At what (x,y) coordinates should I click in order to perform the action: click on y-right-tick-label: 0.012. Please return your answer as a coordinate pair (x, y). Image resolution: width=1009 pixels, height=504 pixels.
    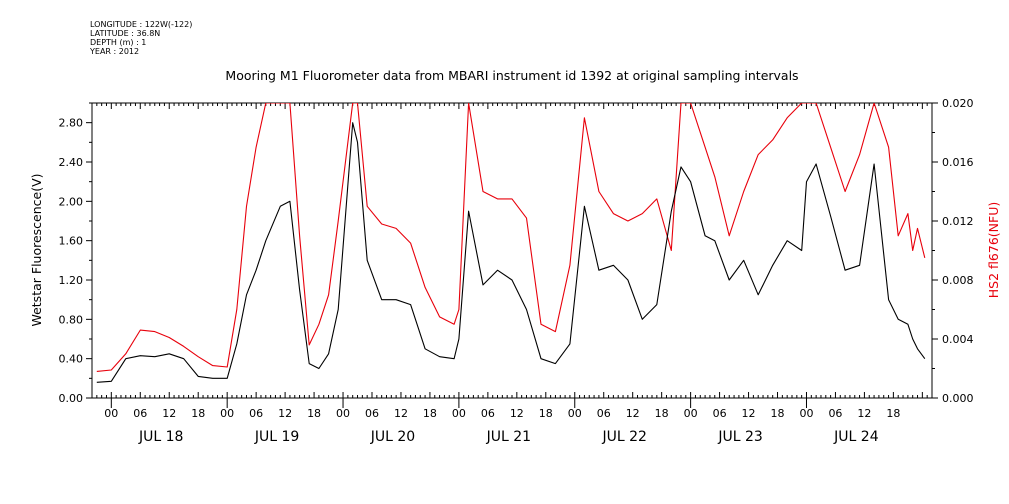
    Looking at the image, I should click on (958, 221).